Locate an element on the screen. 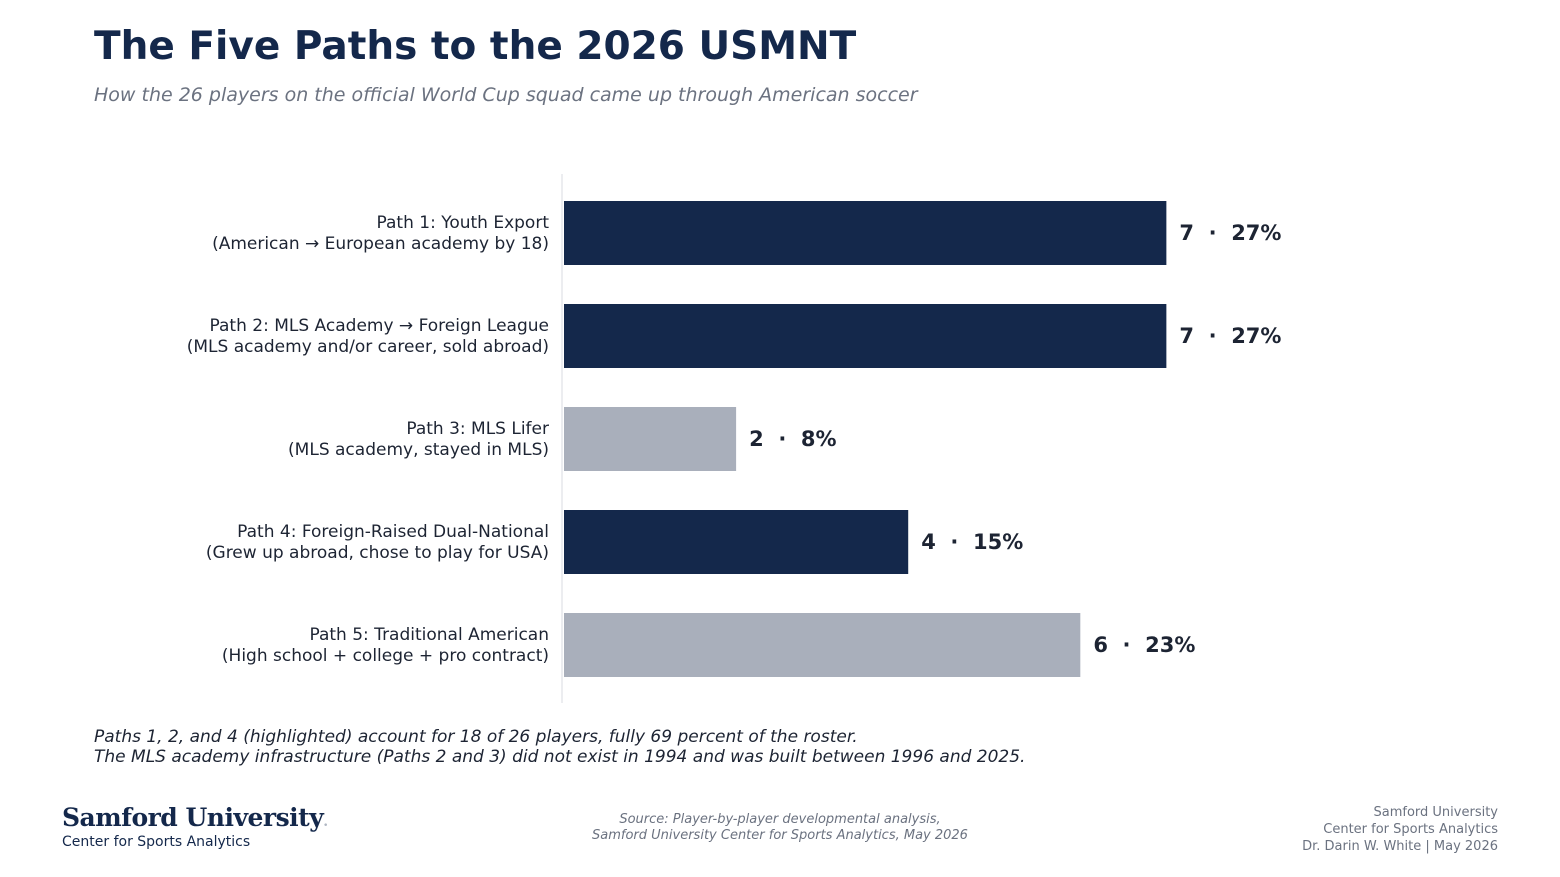 This screenshot has width=1560, height=877. category-label-path-1-detail: (American → European academy by 18) is located at coordinates (380, 244).